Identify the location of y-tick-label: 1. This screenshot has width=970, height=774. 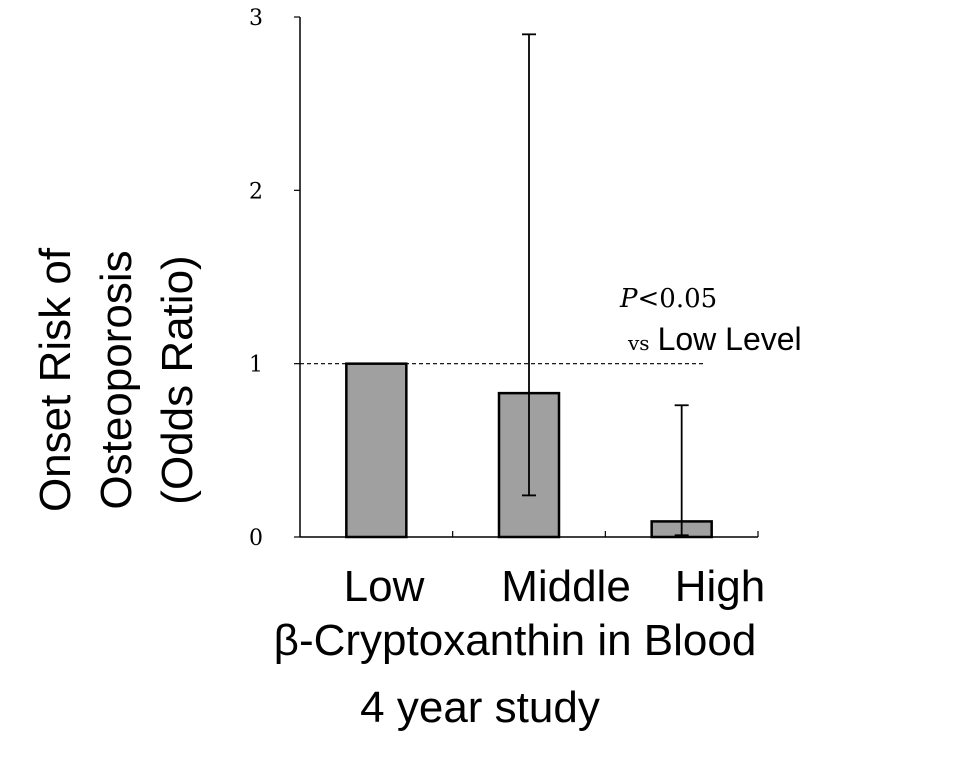
(256, 365).